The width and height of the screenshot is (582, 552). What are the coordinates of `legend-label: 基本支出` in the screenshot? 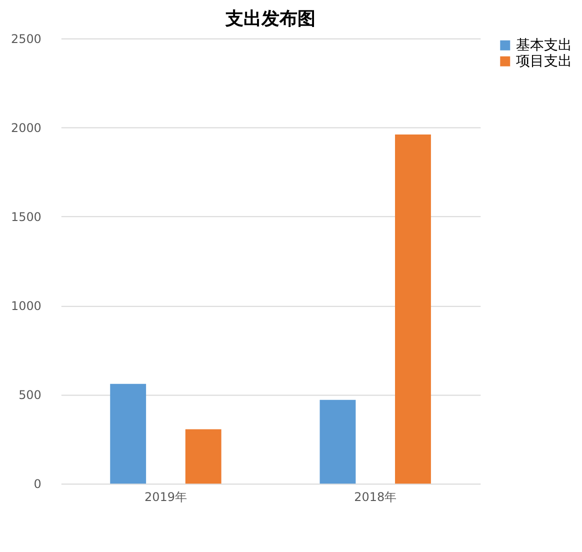 It's located at (544, 45).